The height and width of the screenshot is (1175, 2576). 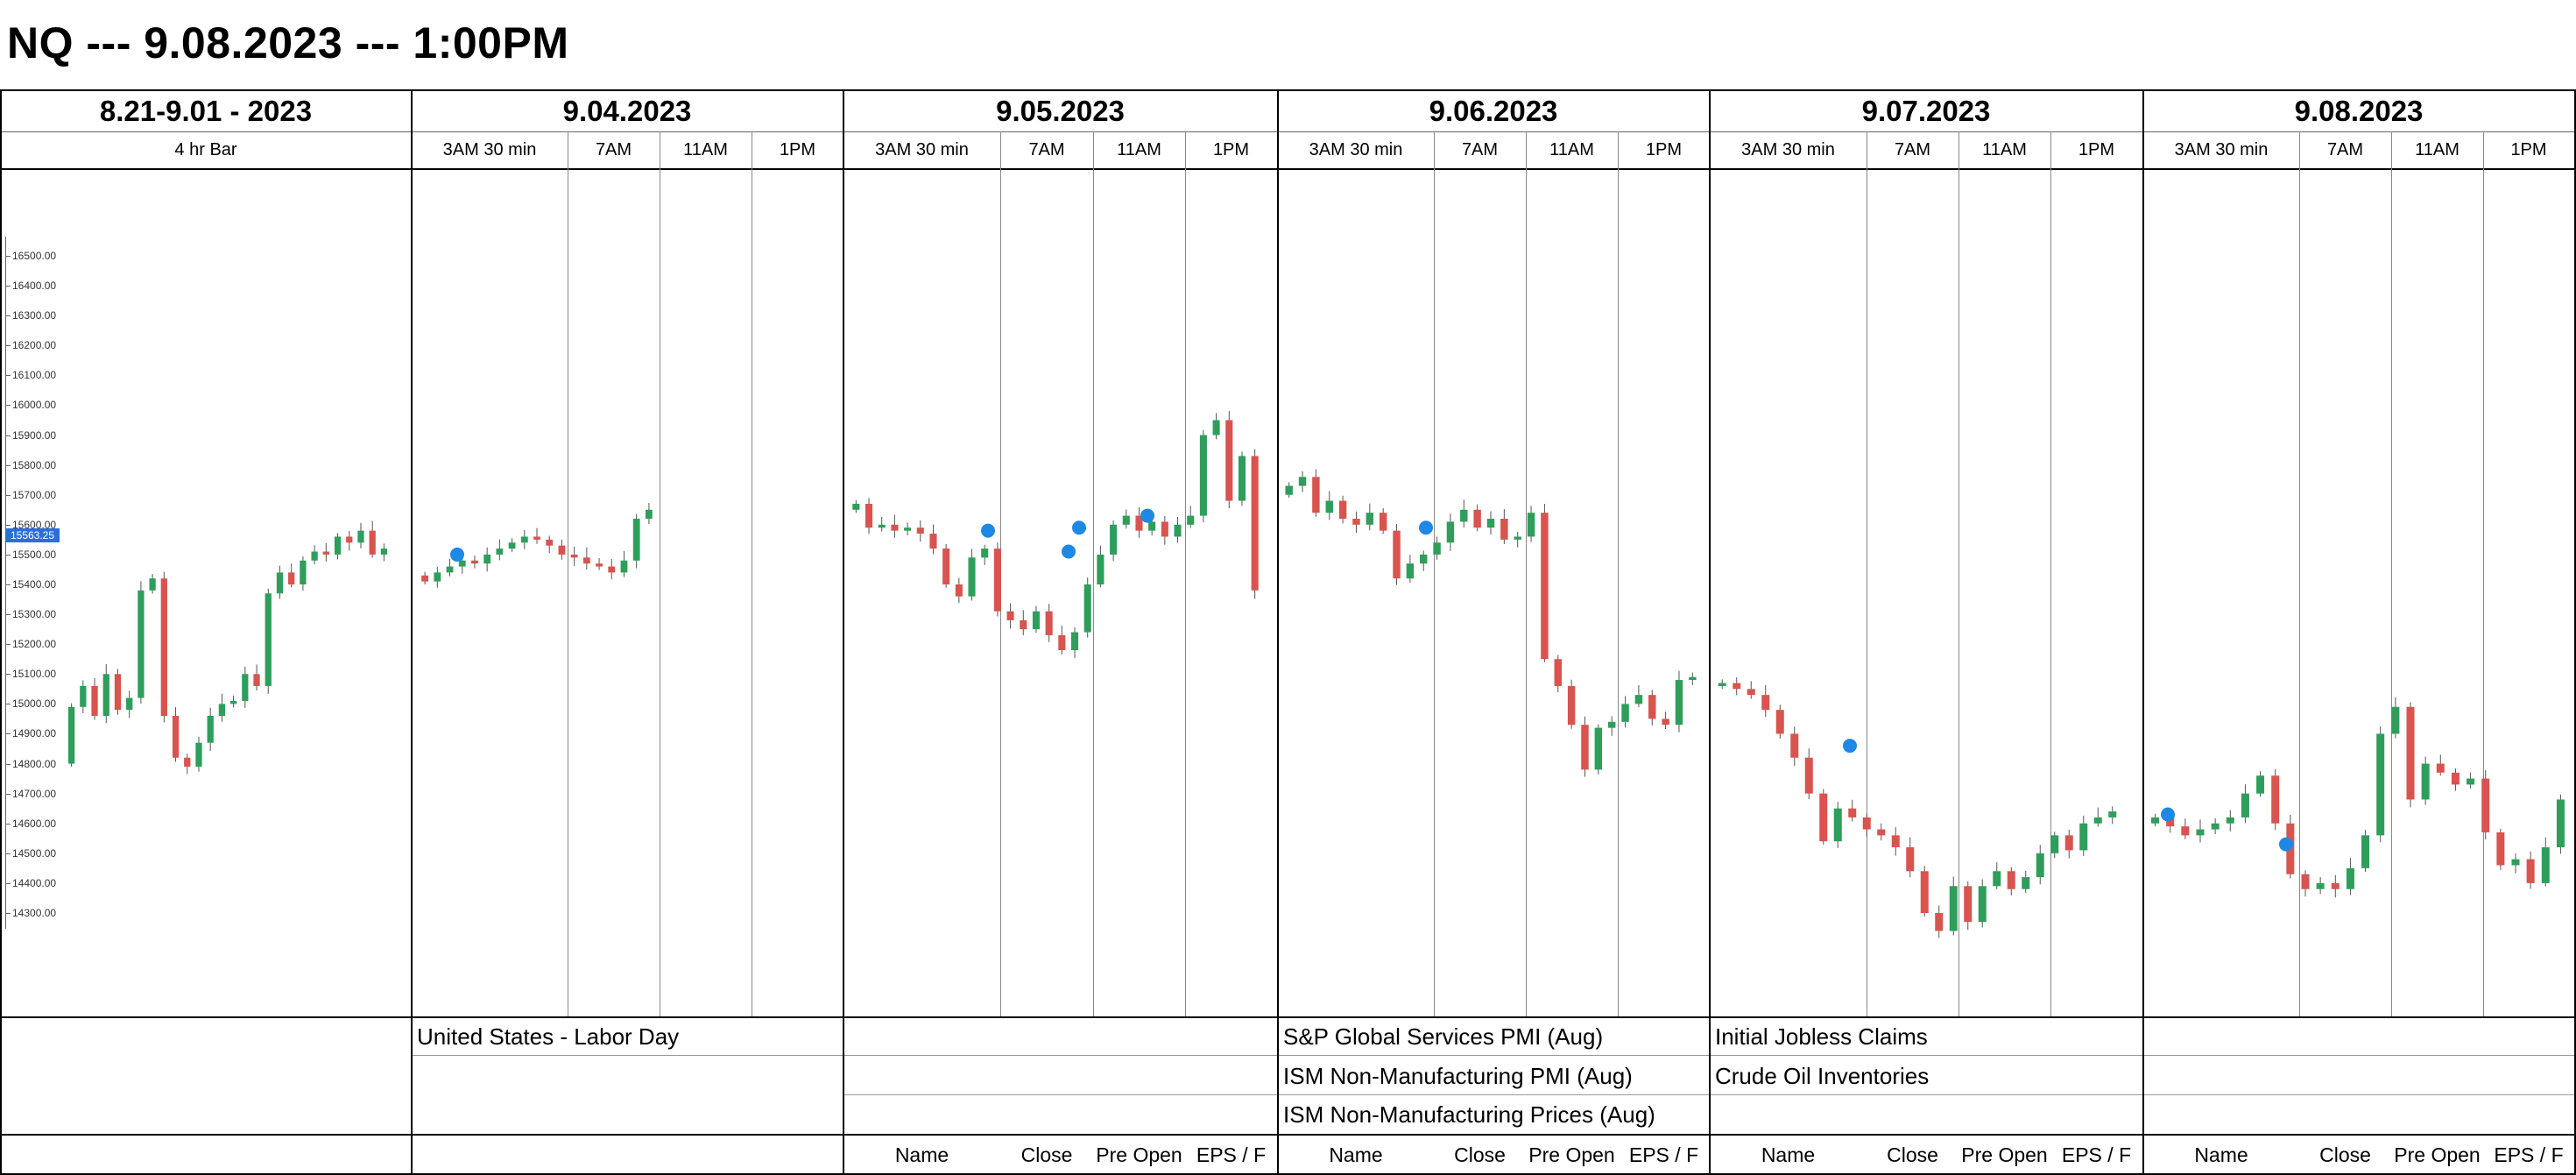 I want to click on price-tick-label: 14600.00, so click(x=34, y=824).